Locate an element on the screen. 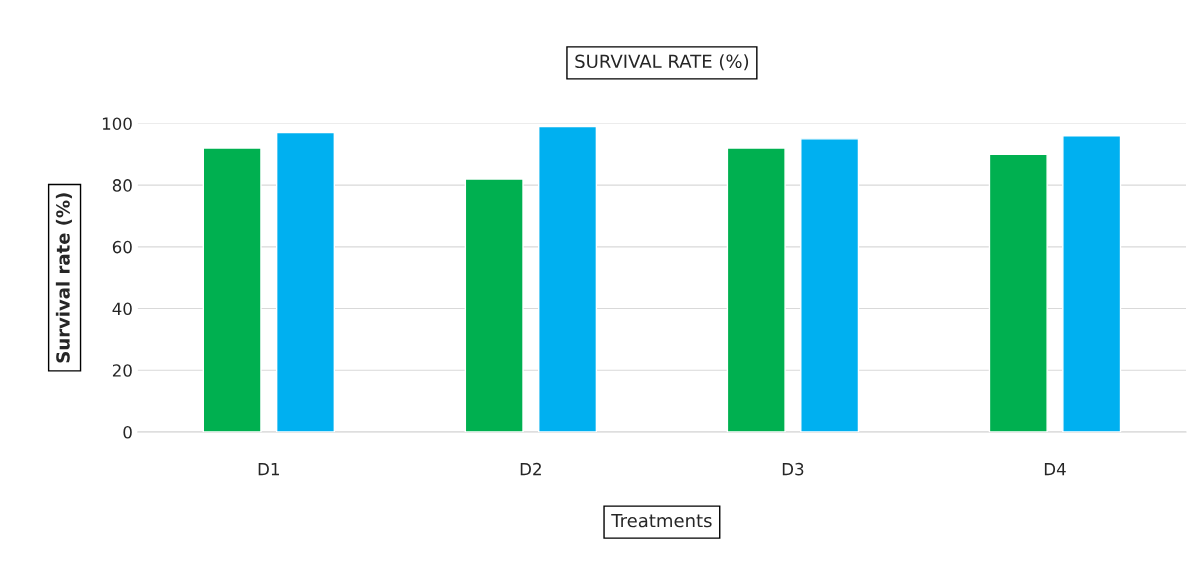 The width and height of the screenshot is (1198, 561). x-tick-label: D4 is located at coordinates (1055, 469).